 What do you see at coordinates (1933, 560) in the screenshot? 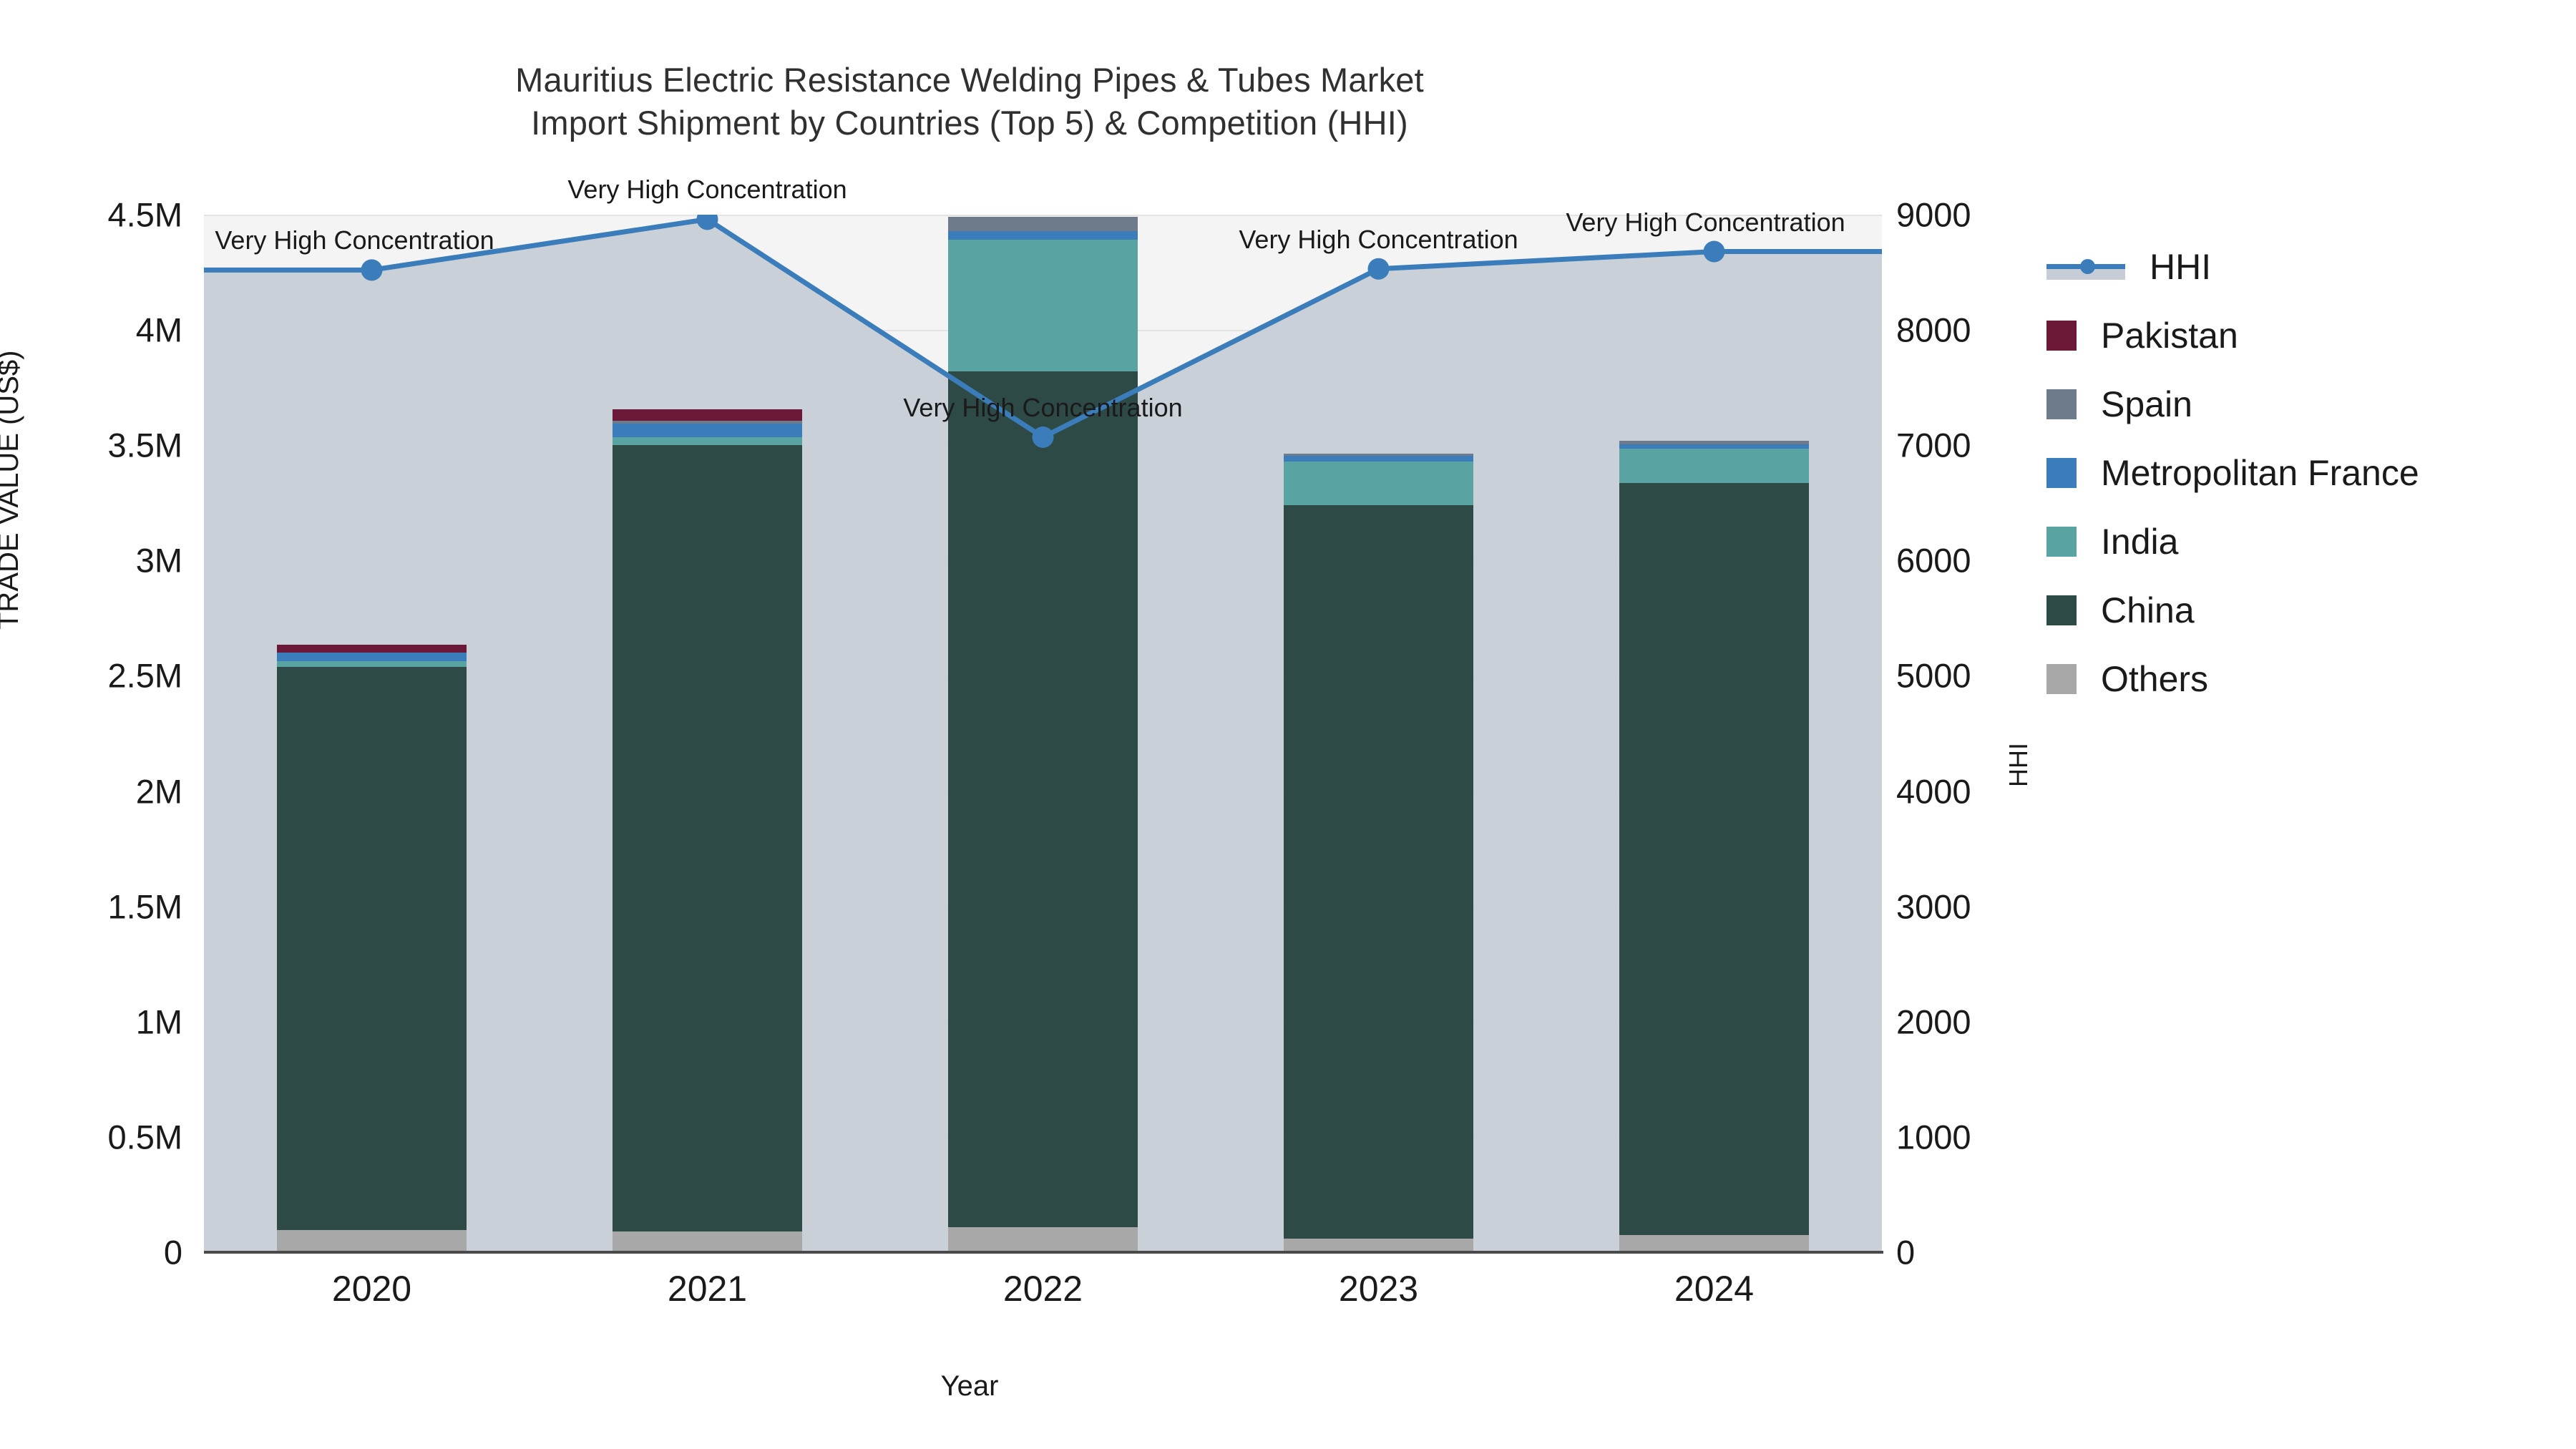
I see `y-axis-right-tick: 6000` at bounding box center [1933, 560].